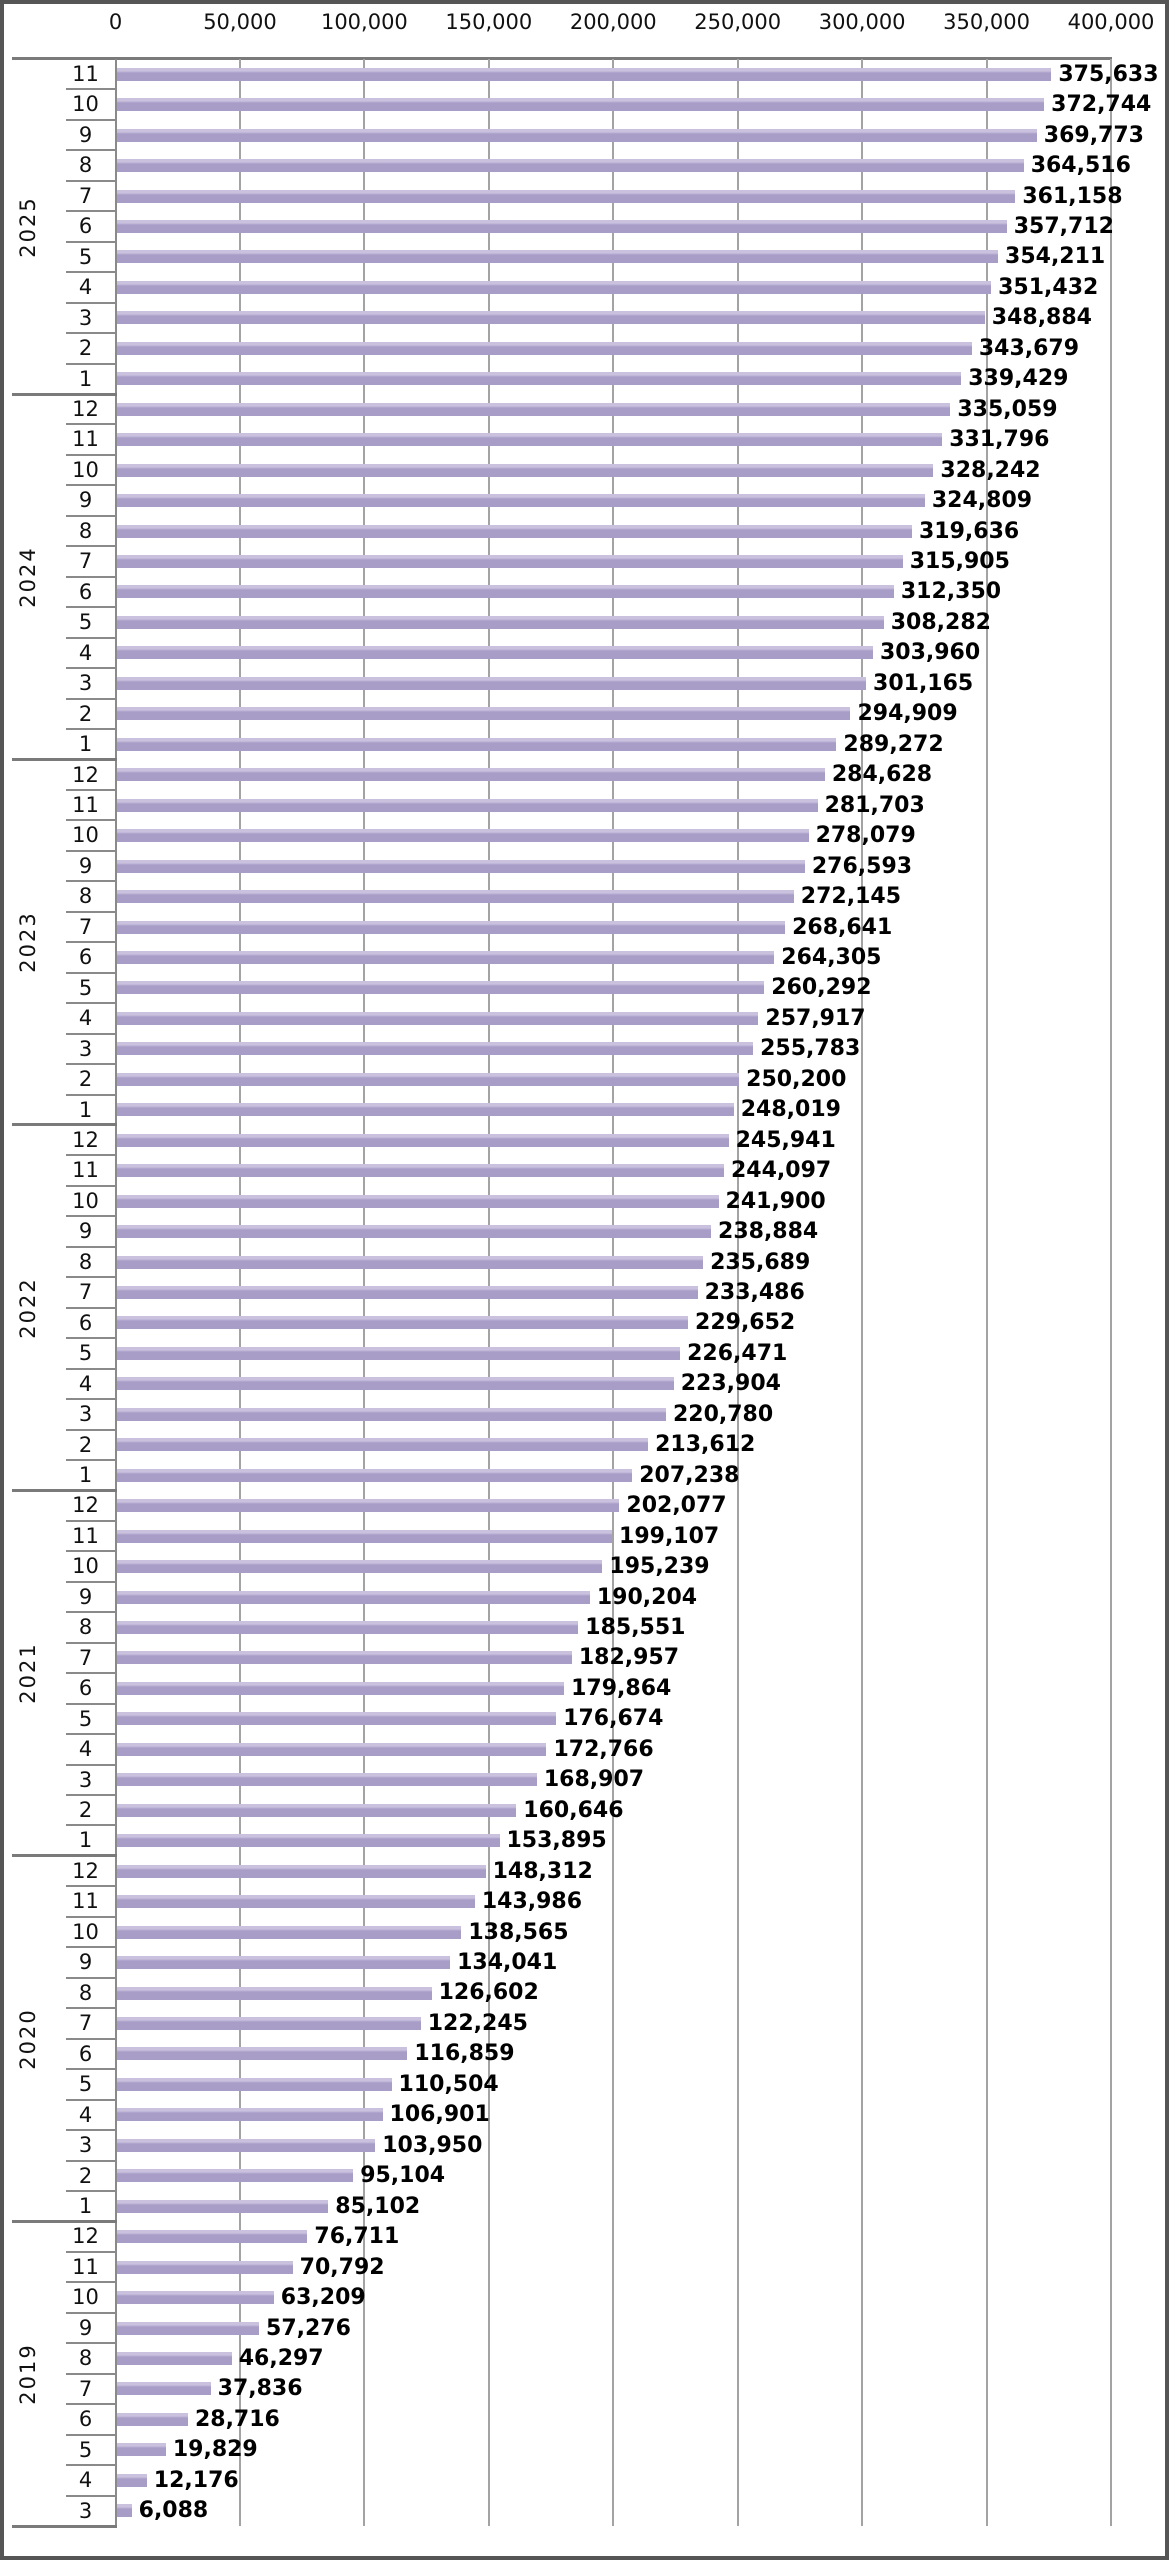 The image size is (1169, 2560). What do you see at coordinates (831, 957) in the screenshot?
I see `bar-value-label: 264,305` at bounding box center [831, 957].